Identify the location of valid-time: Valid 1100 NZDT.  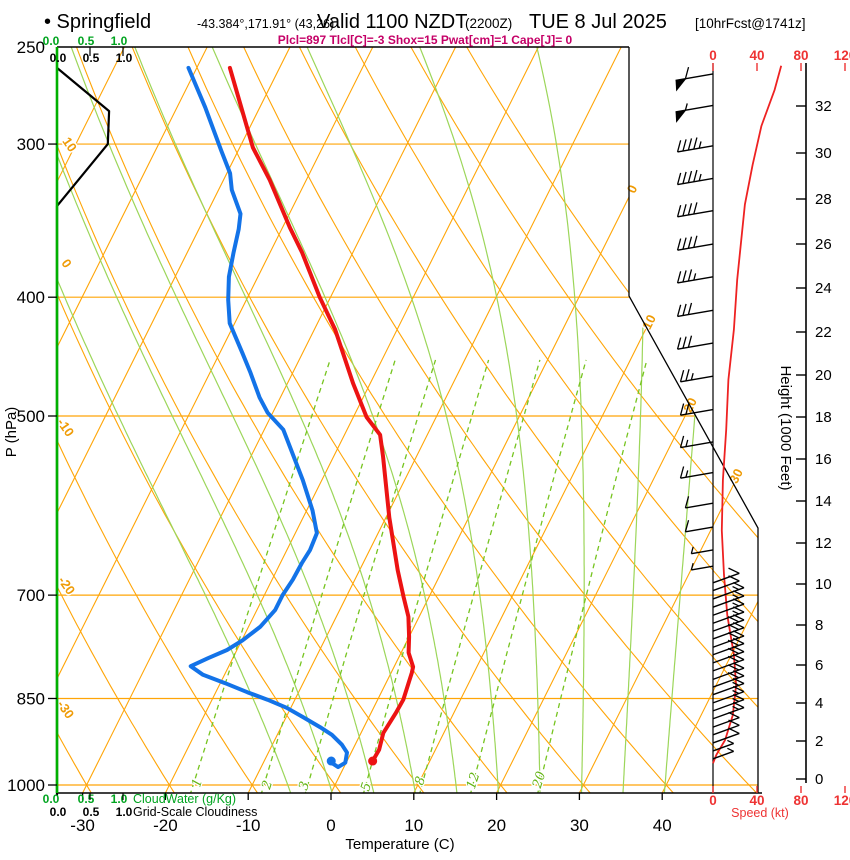
(392, 22).